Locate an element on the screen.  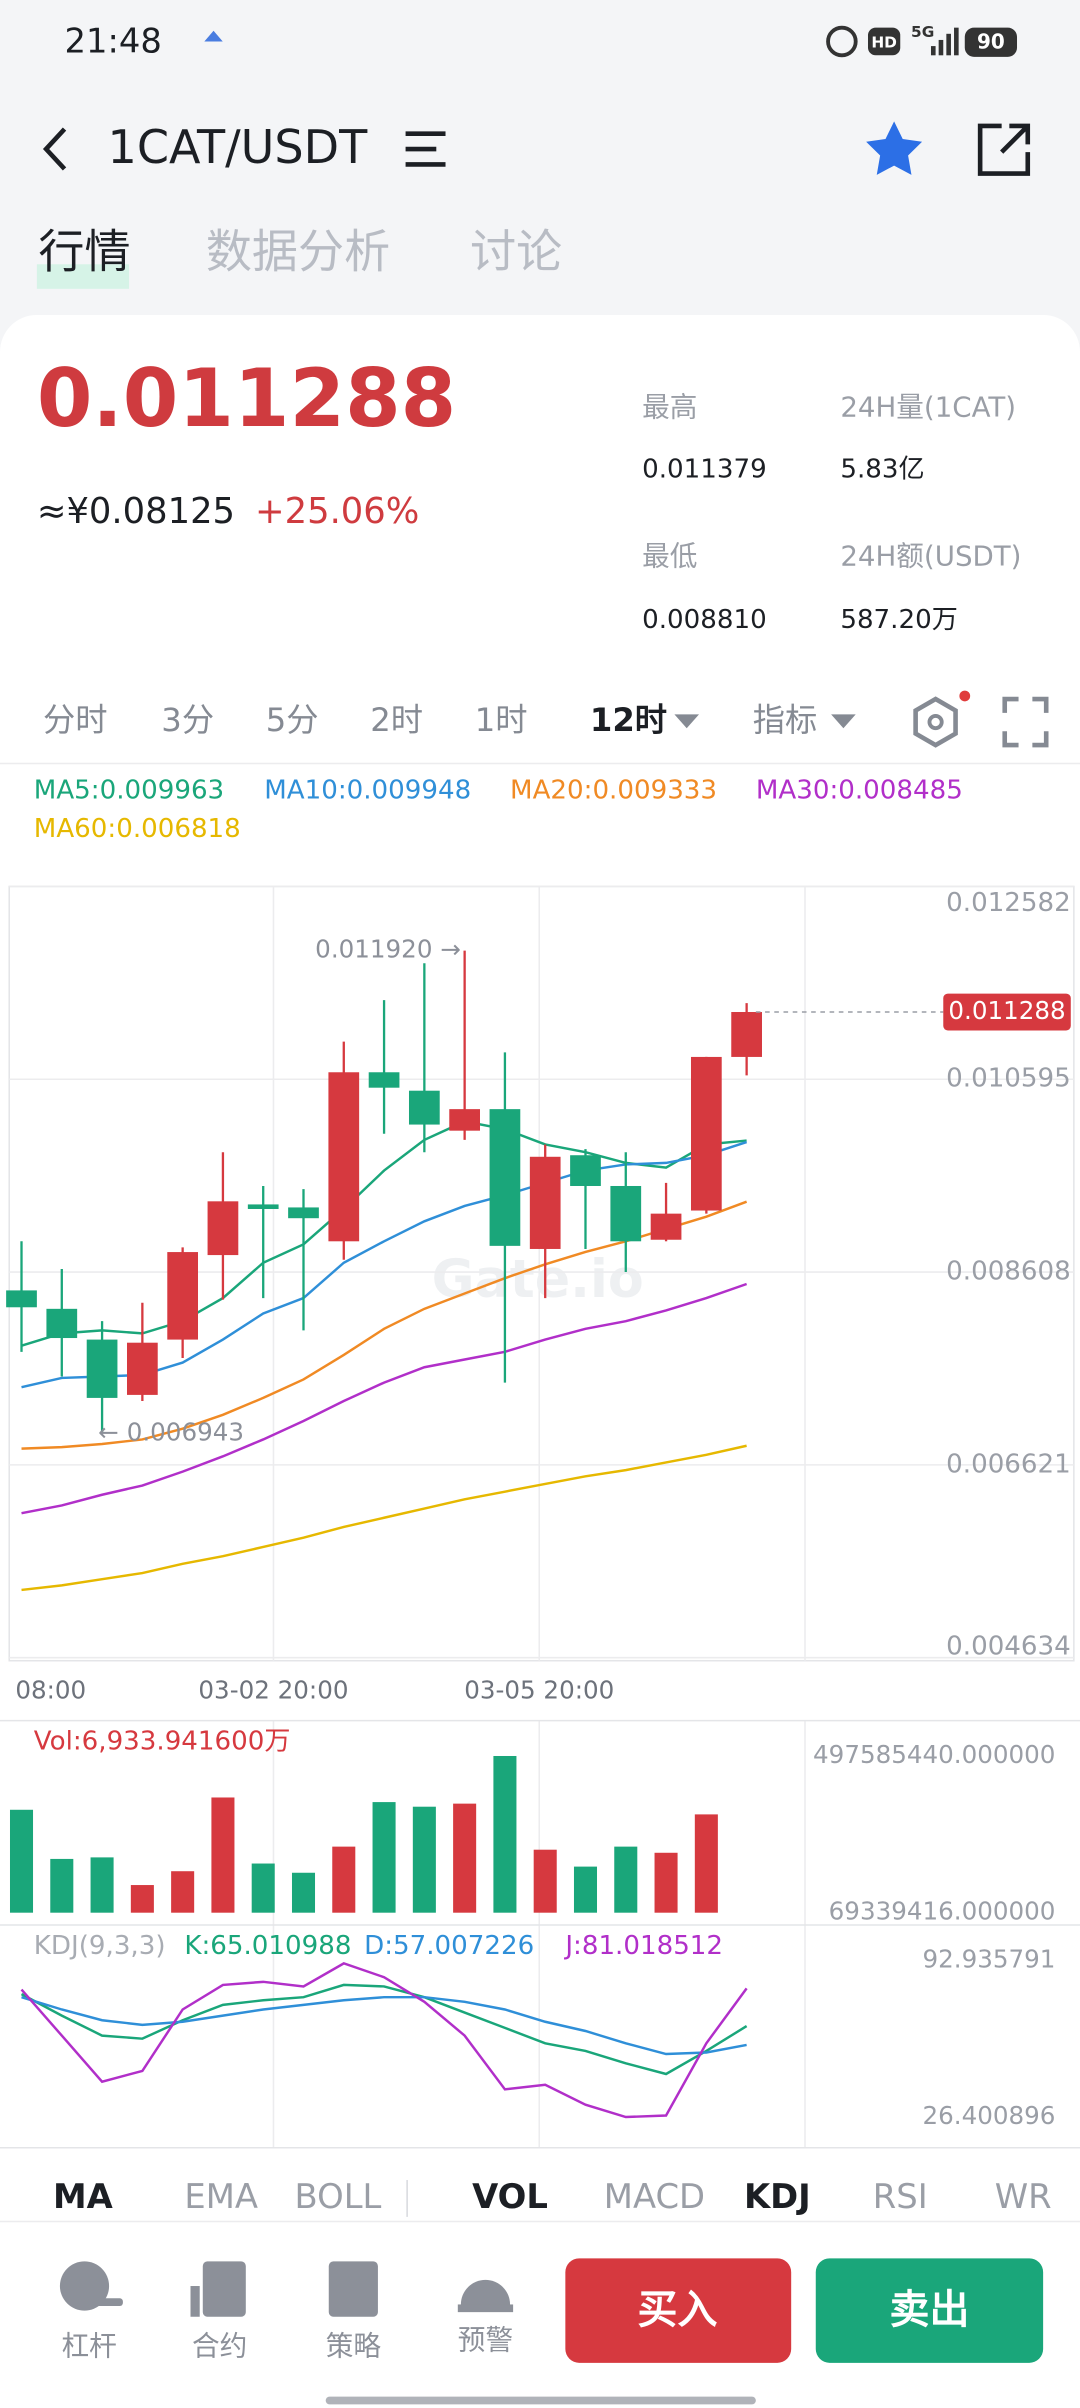
legend-entry: D:57.007226 is located at coordinates (449, 1946).